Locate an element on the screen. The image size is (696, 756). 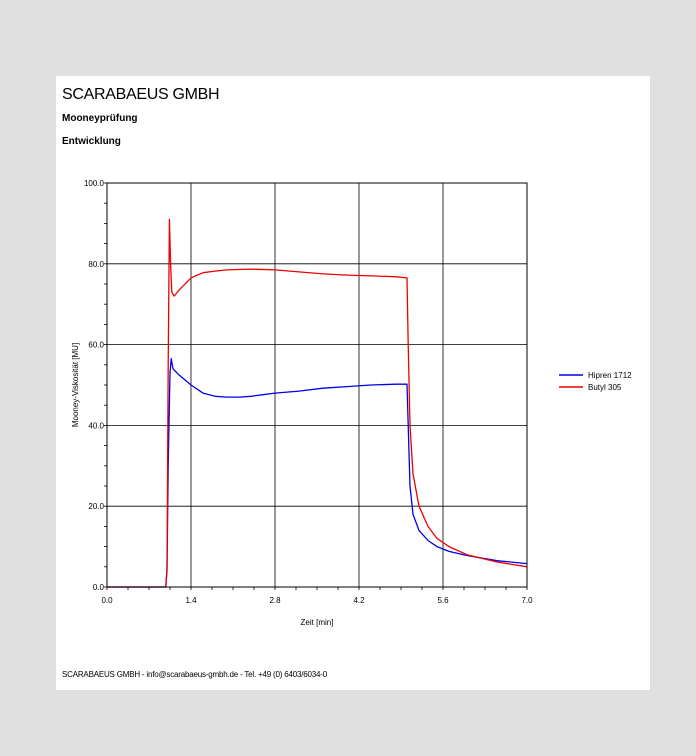
x-tick-label: 5.6 is located at coordinates (443, 600).